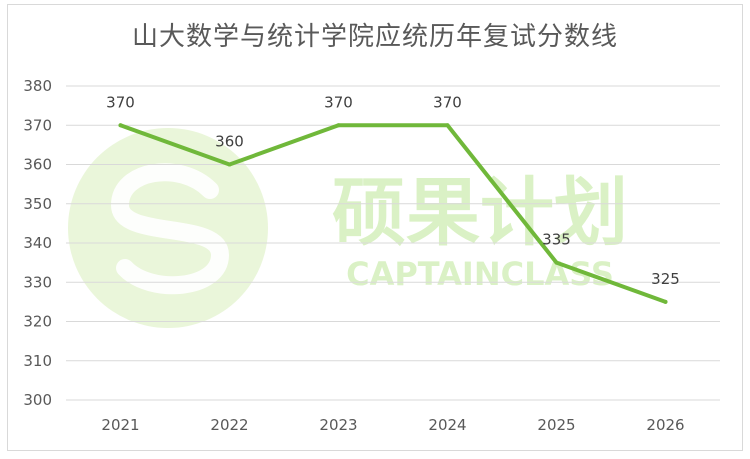 This screenshot has width=750, height=459. I want to click on x-tick-label: 2024, so click(447, 425).